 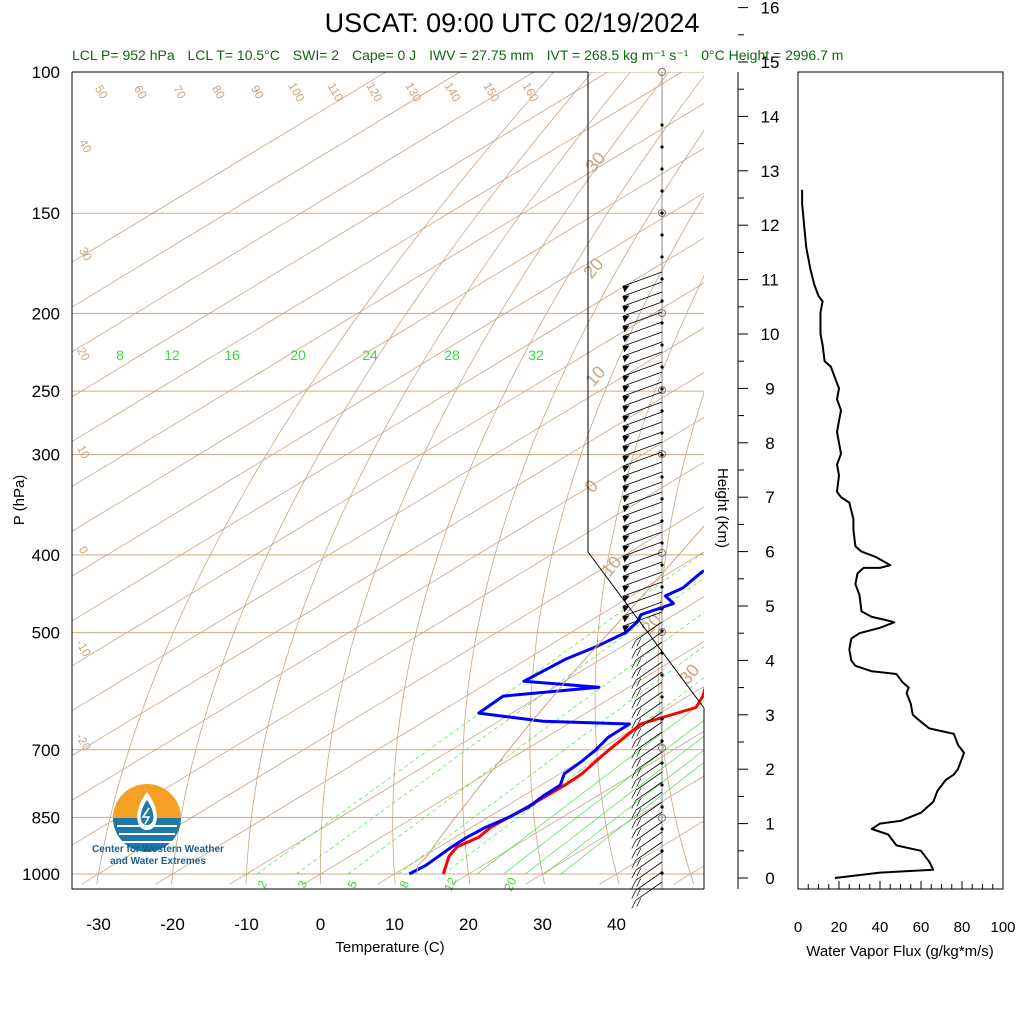 I want to click on potential-temp-label: 40, so click(x=85, y=146).